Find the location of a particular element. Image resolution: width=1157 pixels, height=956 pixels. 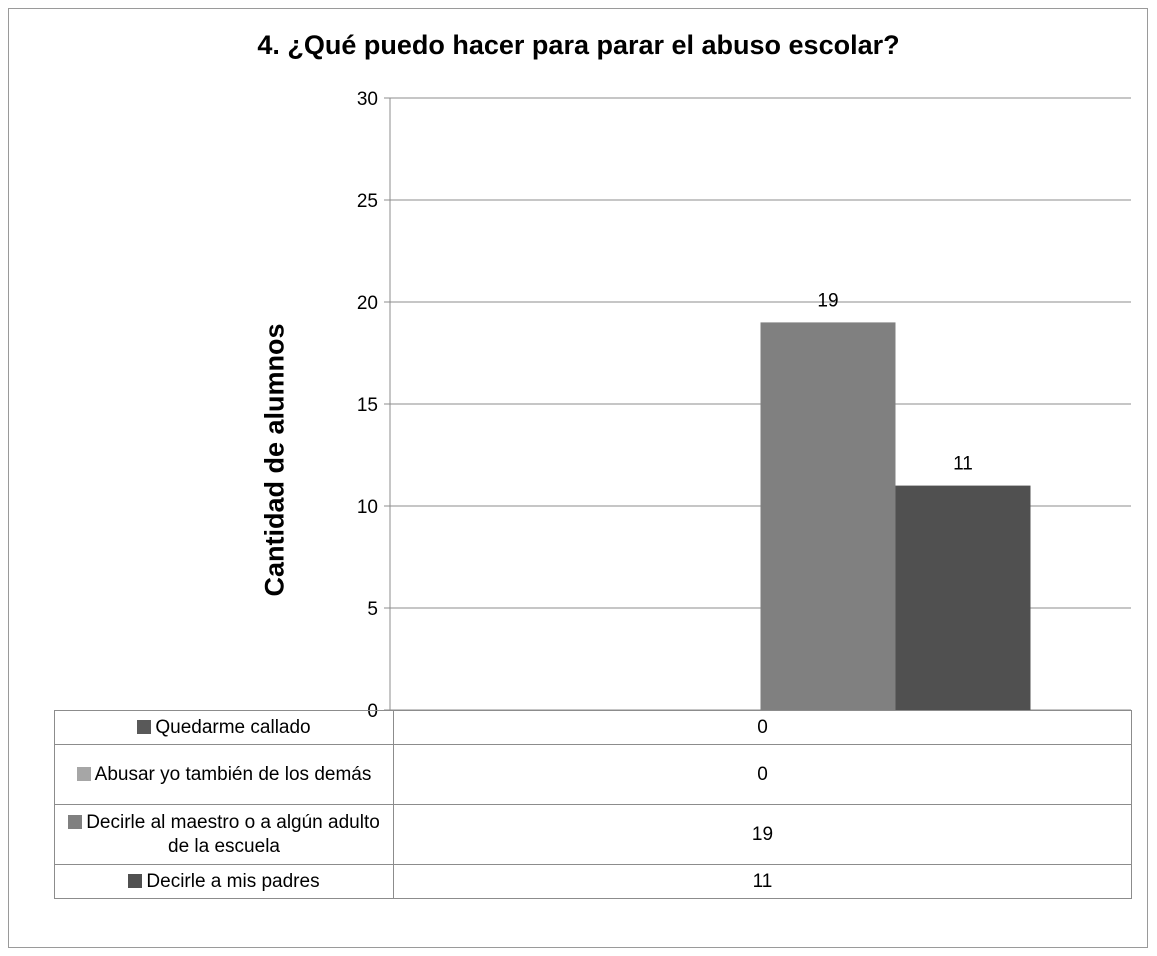

y-tick-label: 30 is located at coordinates (367, 99).